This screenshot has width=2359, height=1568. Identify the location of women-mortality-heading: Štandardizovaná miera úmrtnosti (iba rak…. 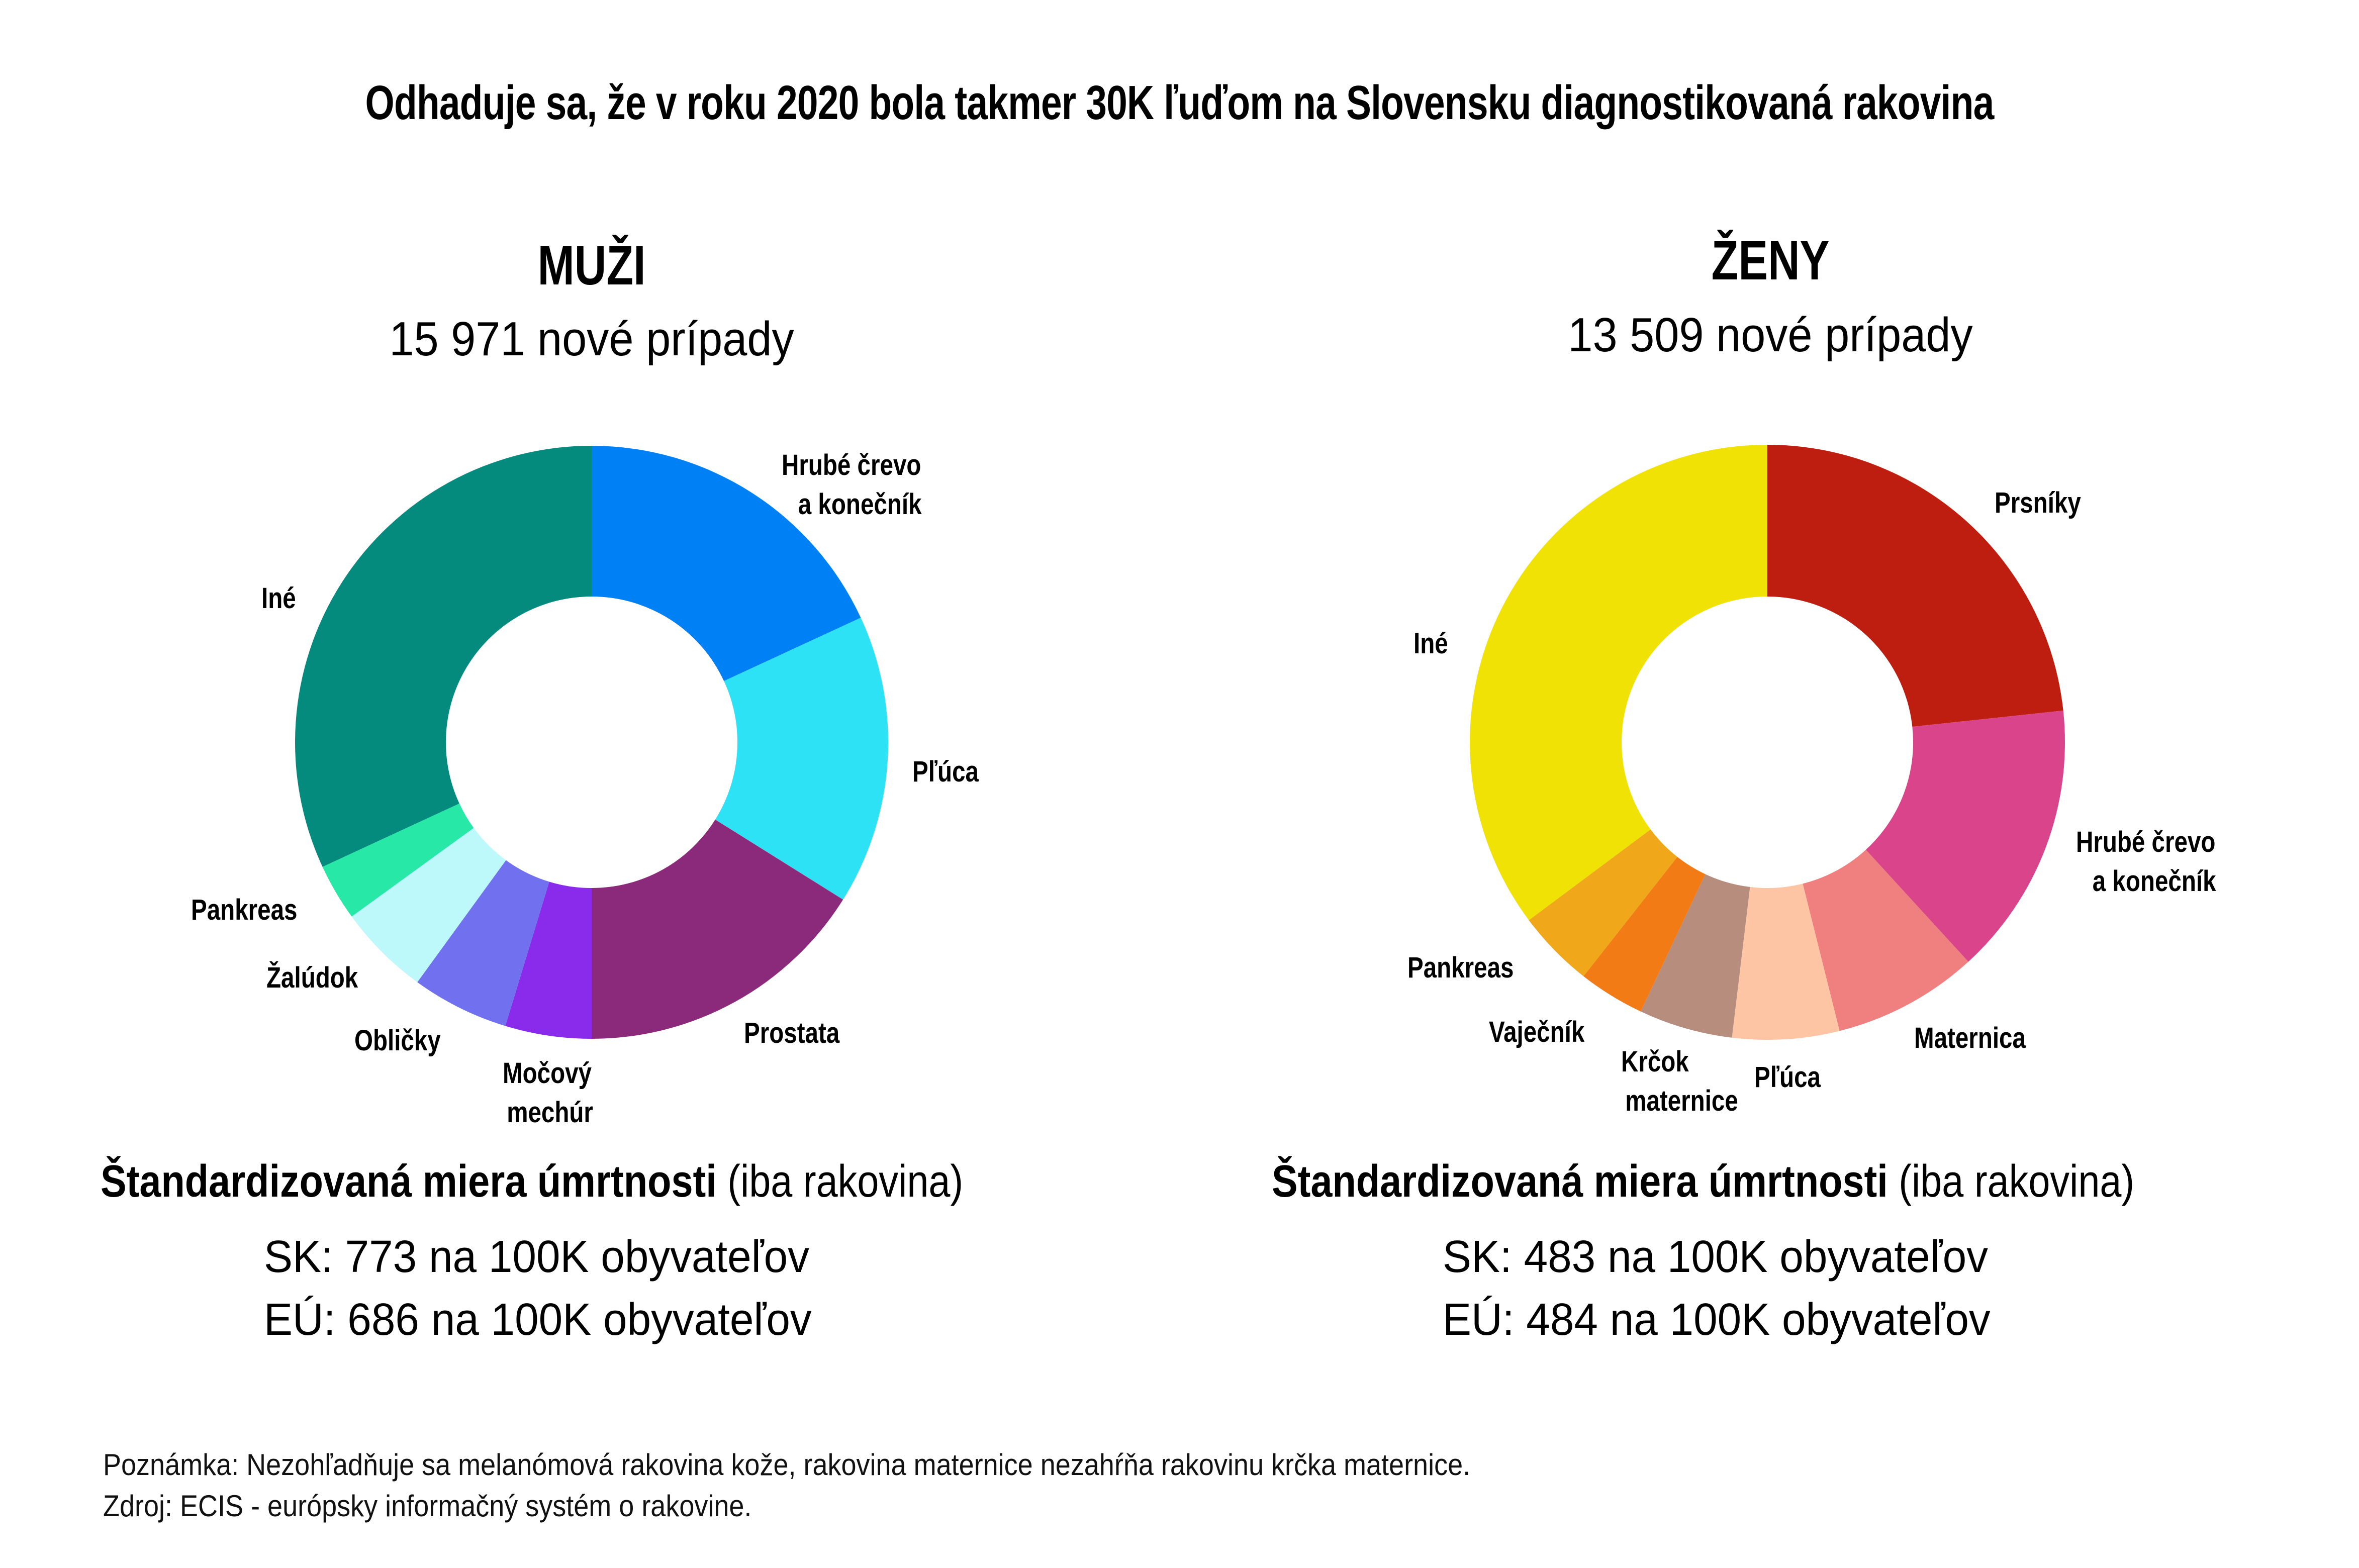
(1703, 1182).